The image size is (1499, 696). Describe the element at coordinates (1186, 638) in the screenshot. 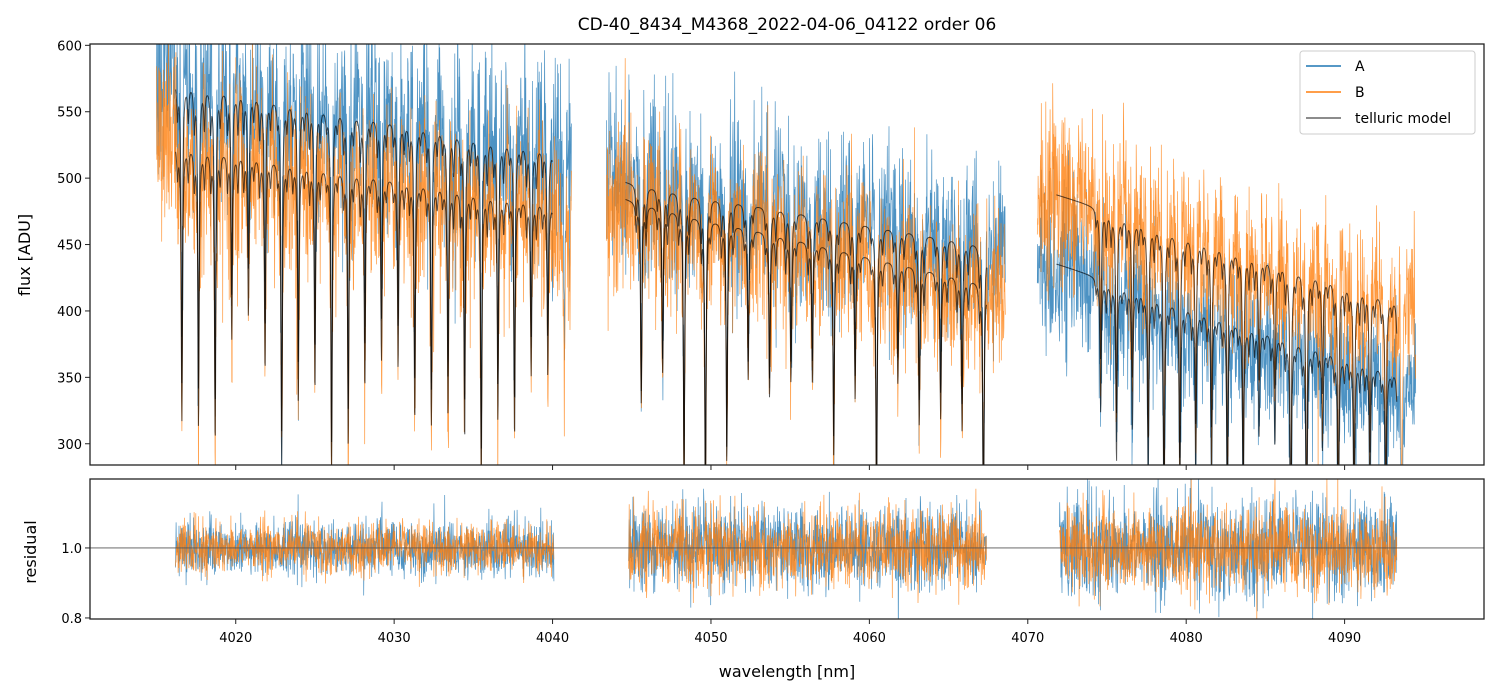

I see `x-tick-label: 4080` at that location.